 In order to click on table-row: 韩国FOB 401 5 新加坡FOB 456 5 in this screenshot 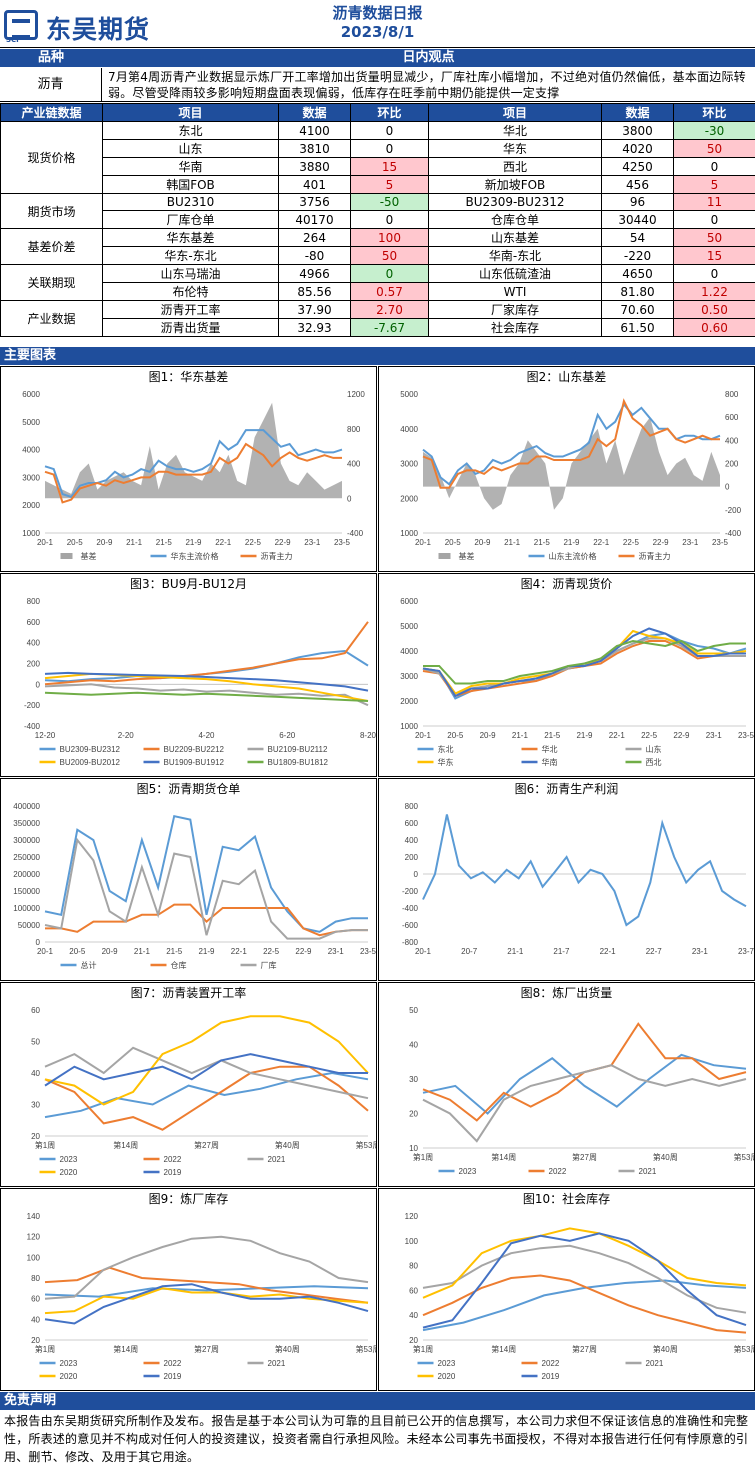, I will do `click(378, 184)`.